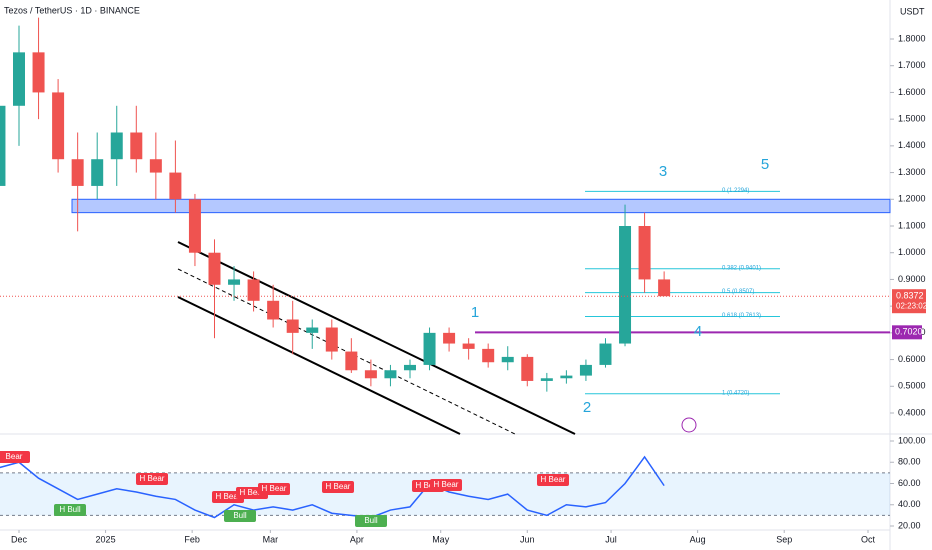 Image resolution: width=932 pixels, height=550 pixels. I want to click on x-tick-label: Dec, so click(19, 539).